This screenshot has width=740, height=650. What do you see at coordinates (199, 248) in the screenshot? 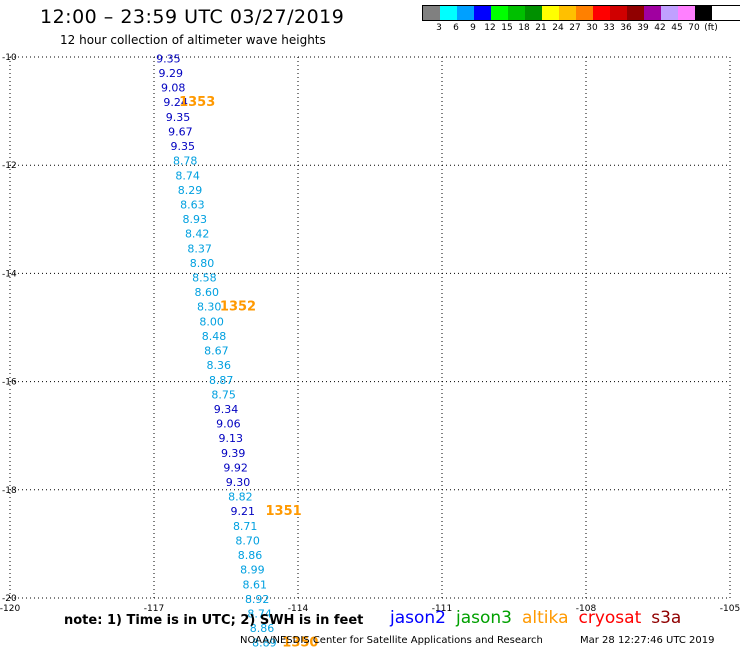
I see `wave-height-value: 8.37` at bounding box center [199, 248].